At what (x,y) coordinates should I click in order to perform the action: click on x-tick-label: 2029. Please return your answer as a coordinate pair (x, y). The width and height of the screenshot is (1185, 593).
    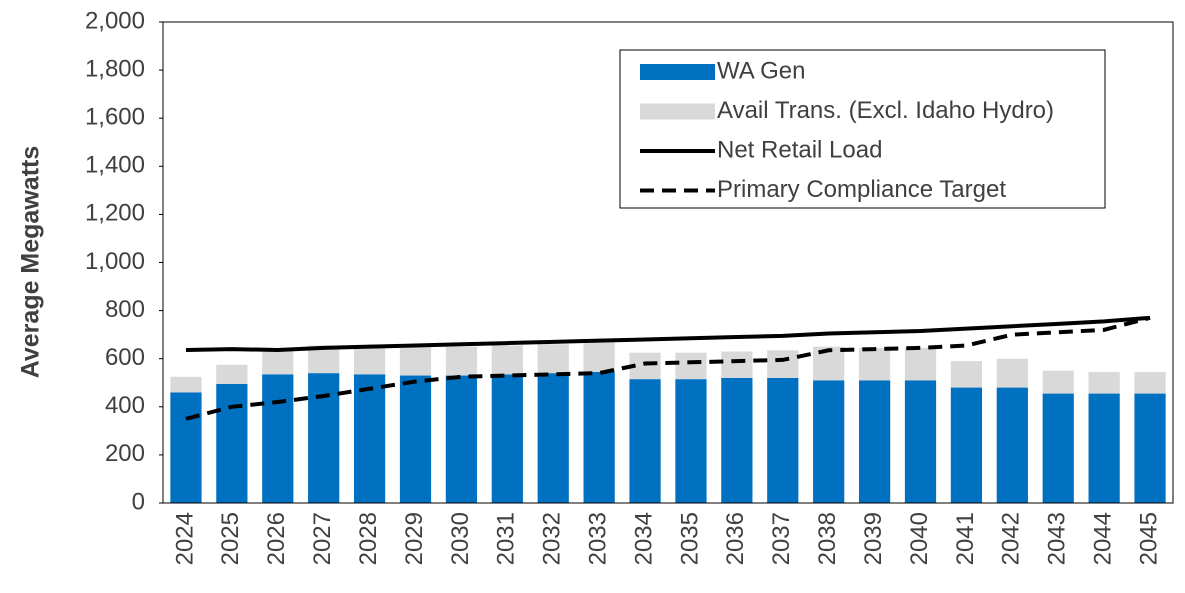
    Looking at the image, I should click on (414, 538).